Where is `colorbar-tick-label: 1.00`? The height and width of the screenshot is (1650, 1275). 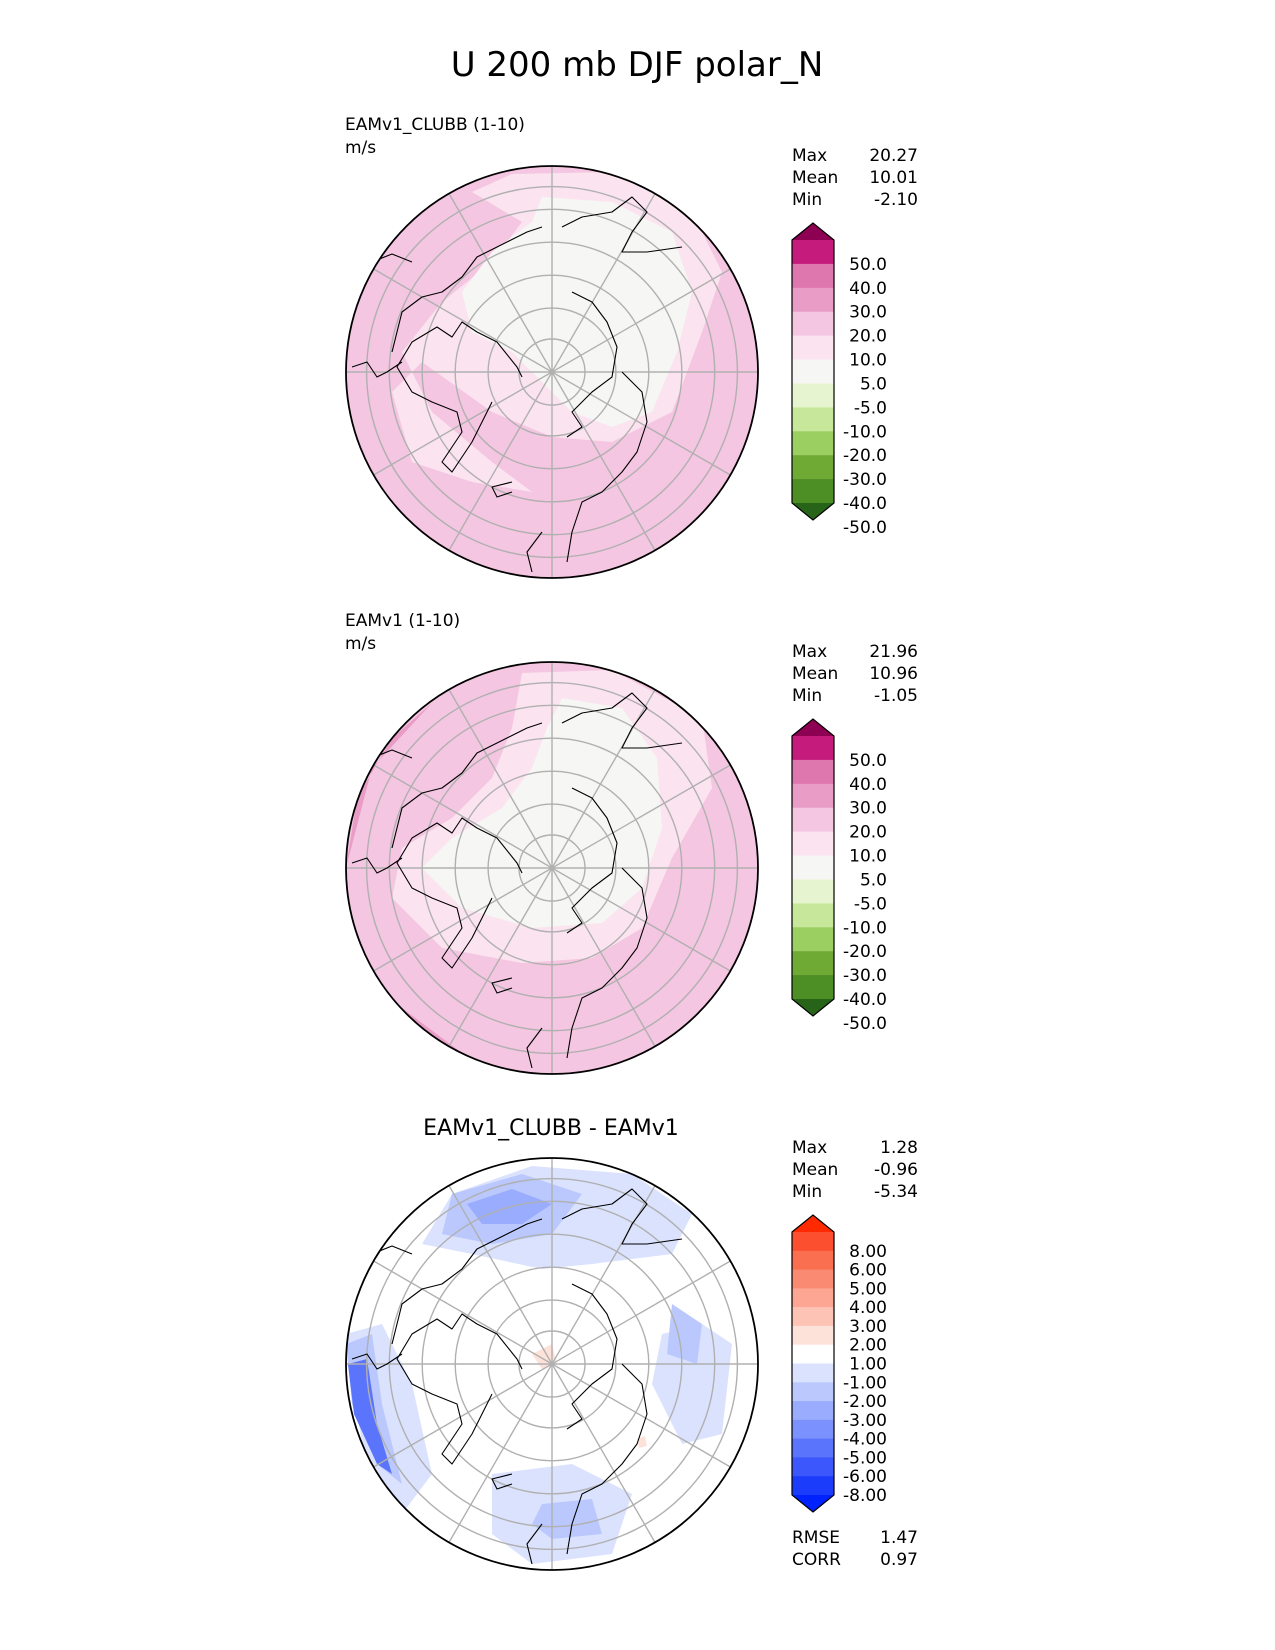 colorbar-tick-label: 1.00 is located at coordinates (868, 1365).